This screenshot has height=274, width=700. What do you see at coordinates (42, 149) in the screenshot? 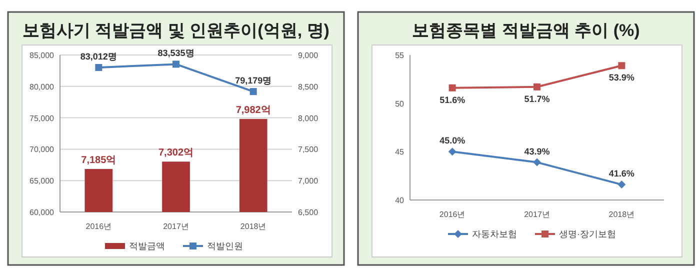
I see `y-tick-label: 70,000` at bounding box center [42, 149].